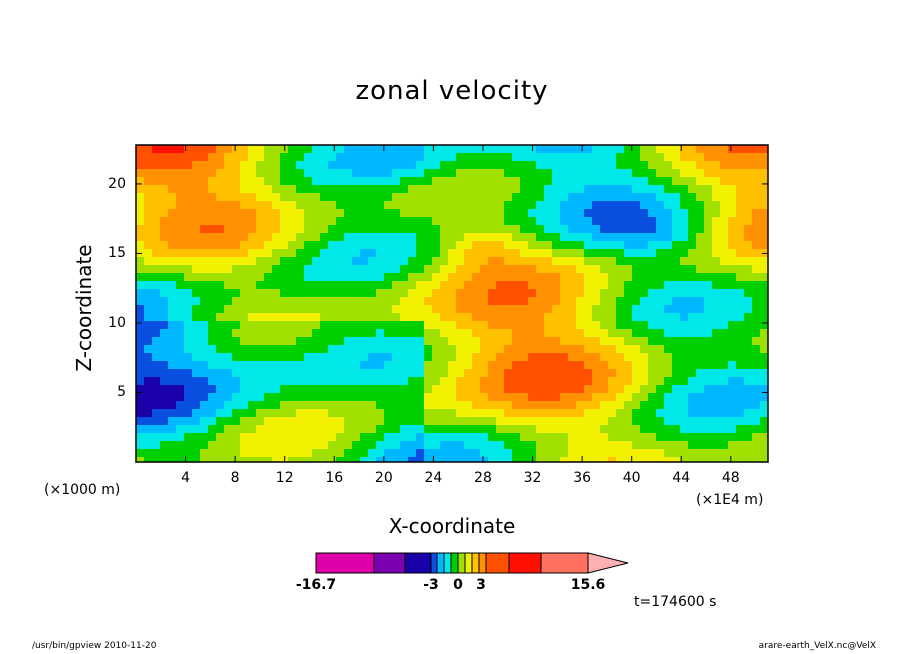  Describe the element at coordinates (186, 478) in the screenshot. I see `x-tick-label: 4` at that location.